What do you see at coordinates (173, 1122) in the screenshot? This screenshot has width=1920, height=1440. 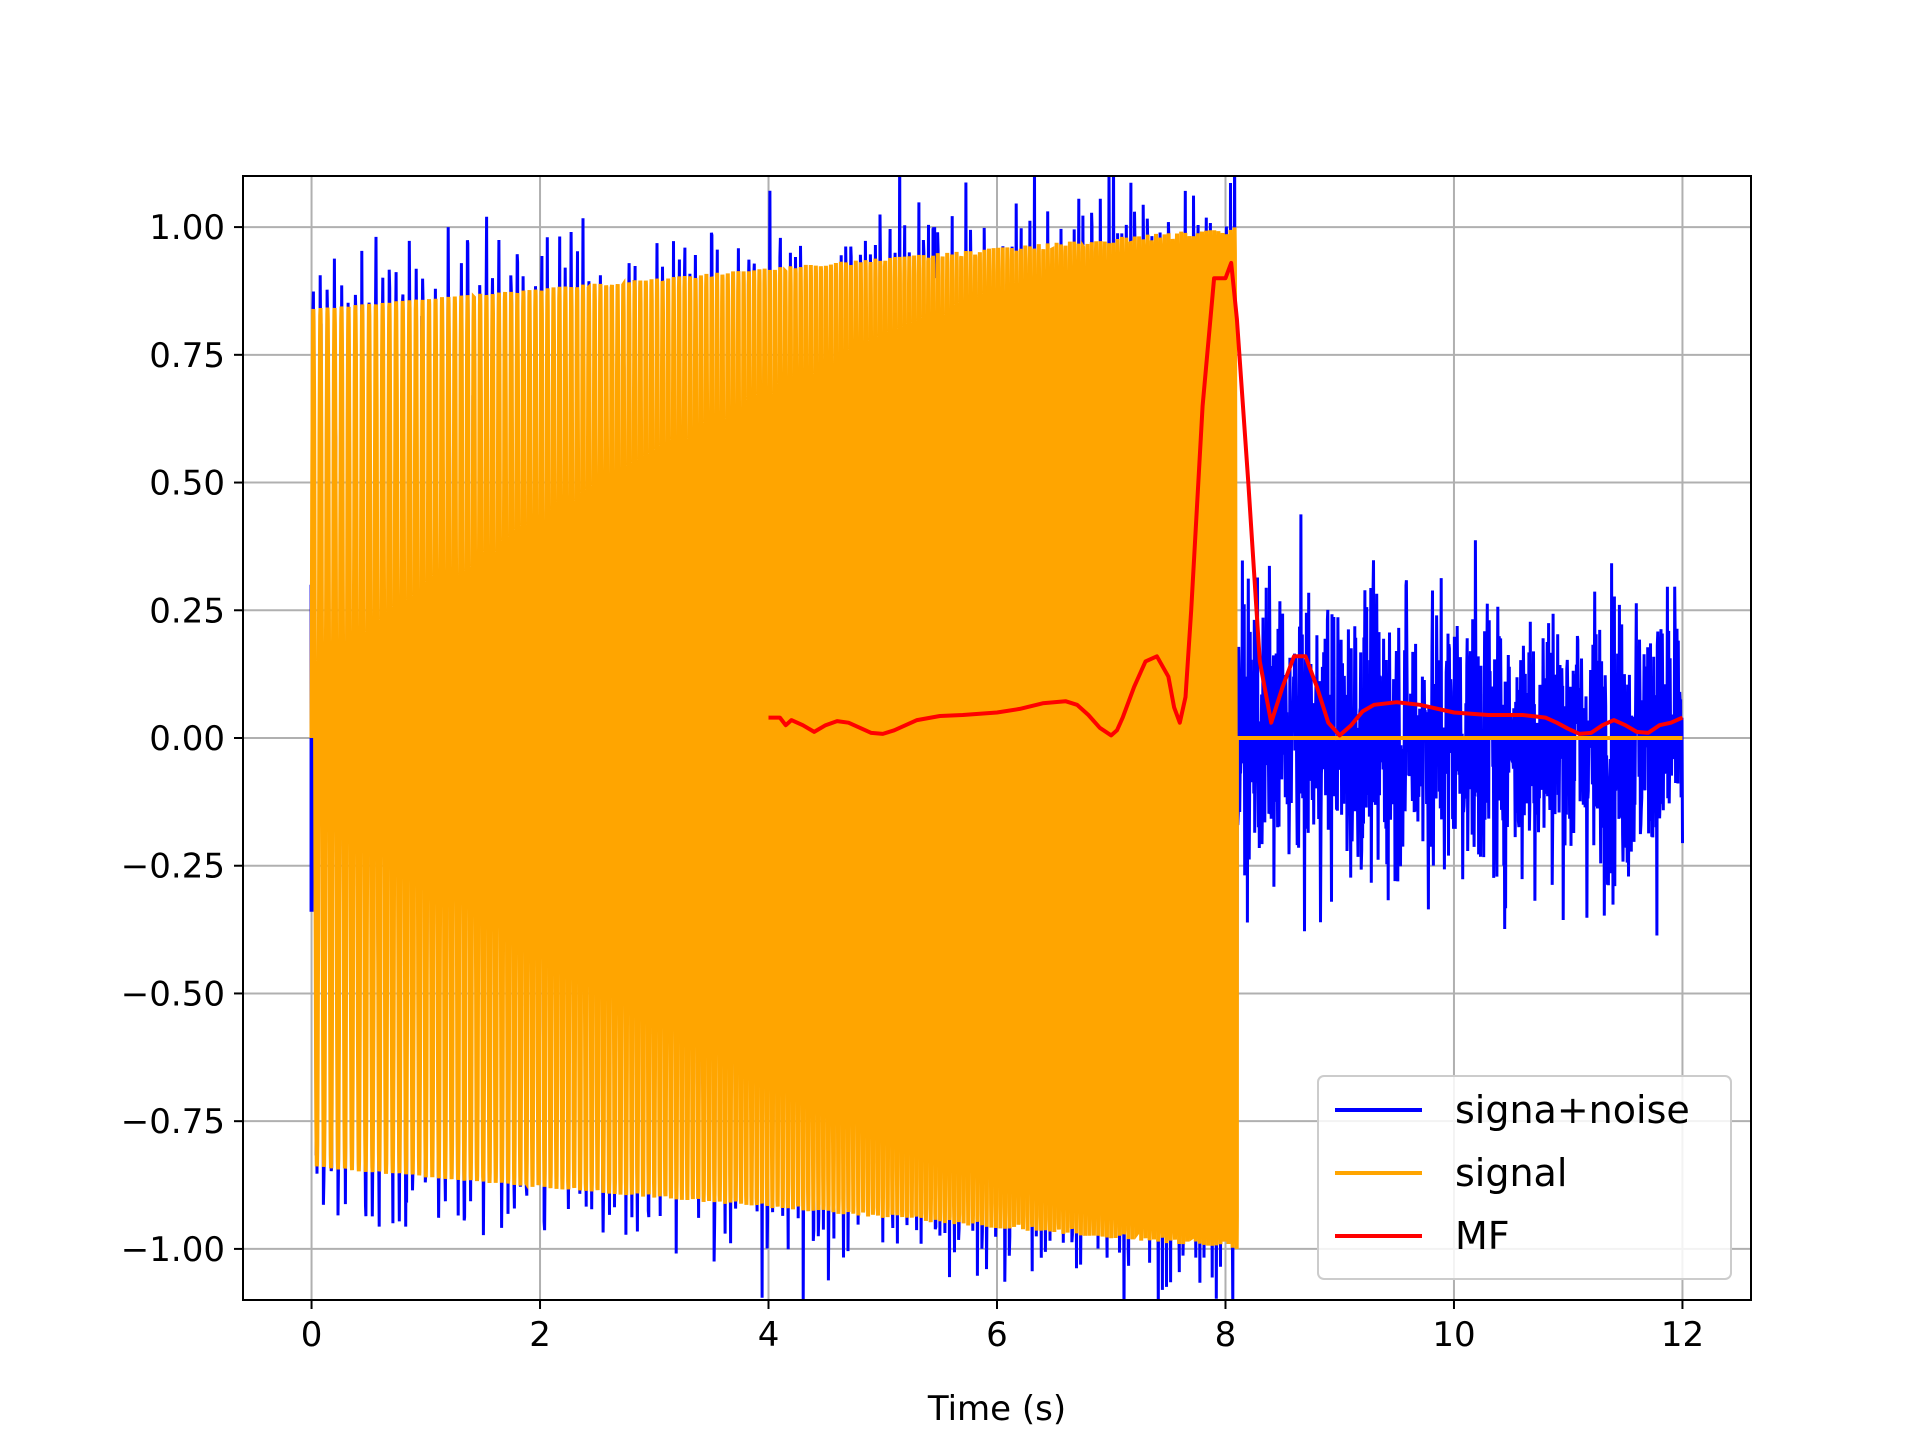 I see `y-tick-label: −0.75` at bounding box center [173, 1122].